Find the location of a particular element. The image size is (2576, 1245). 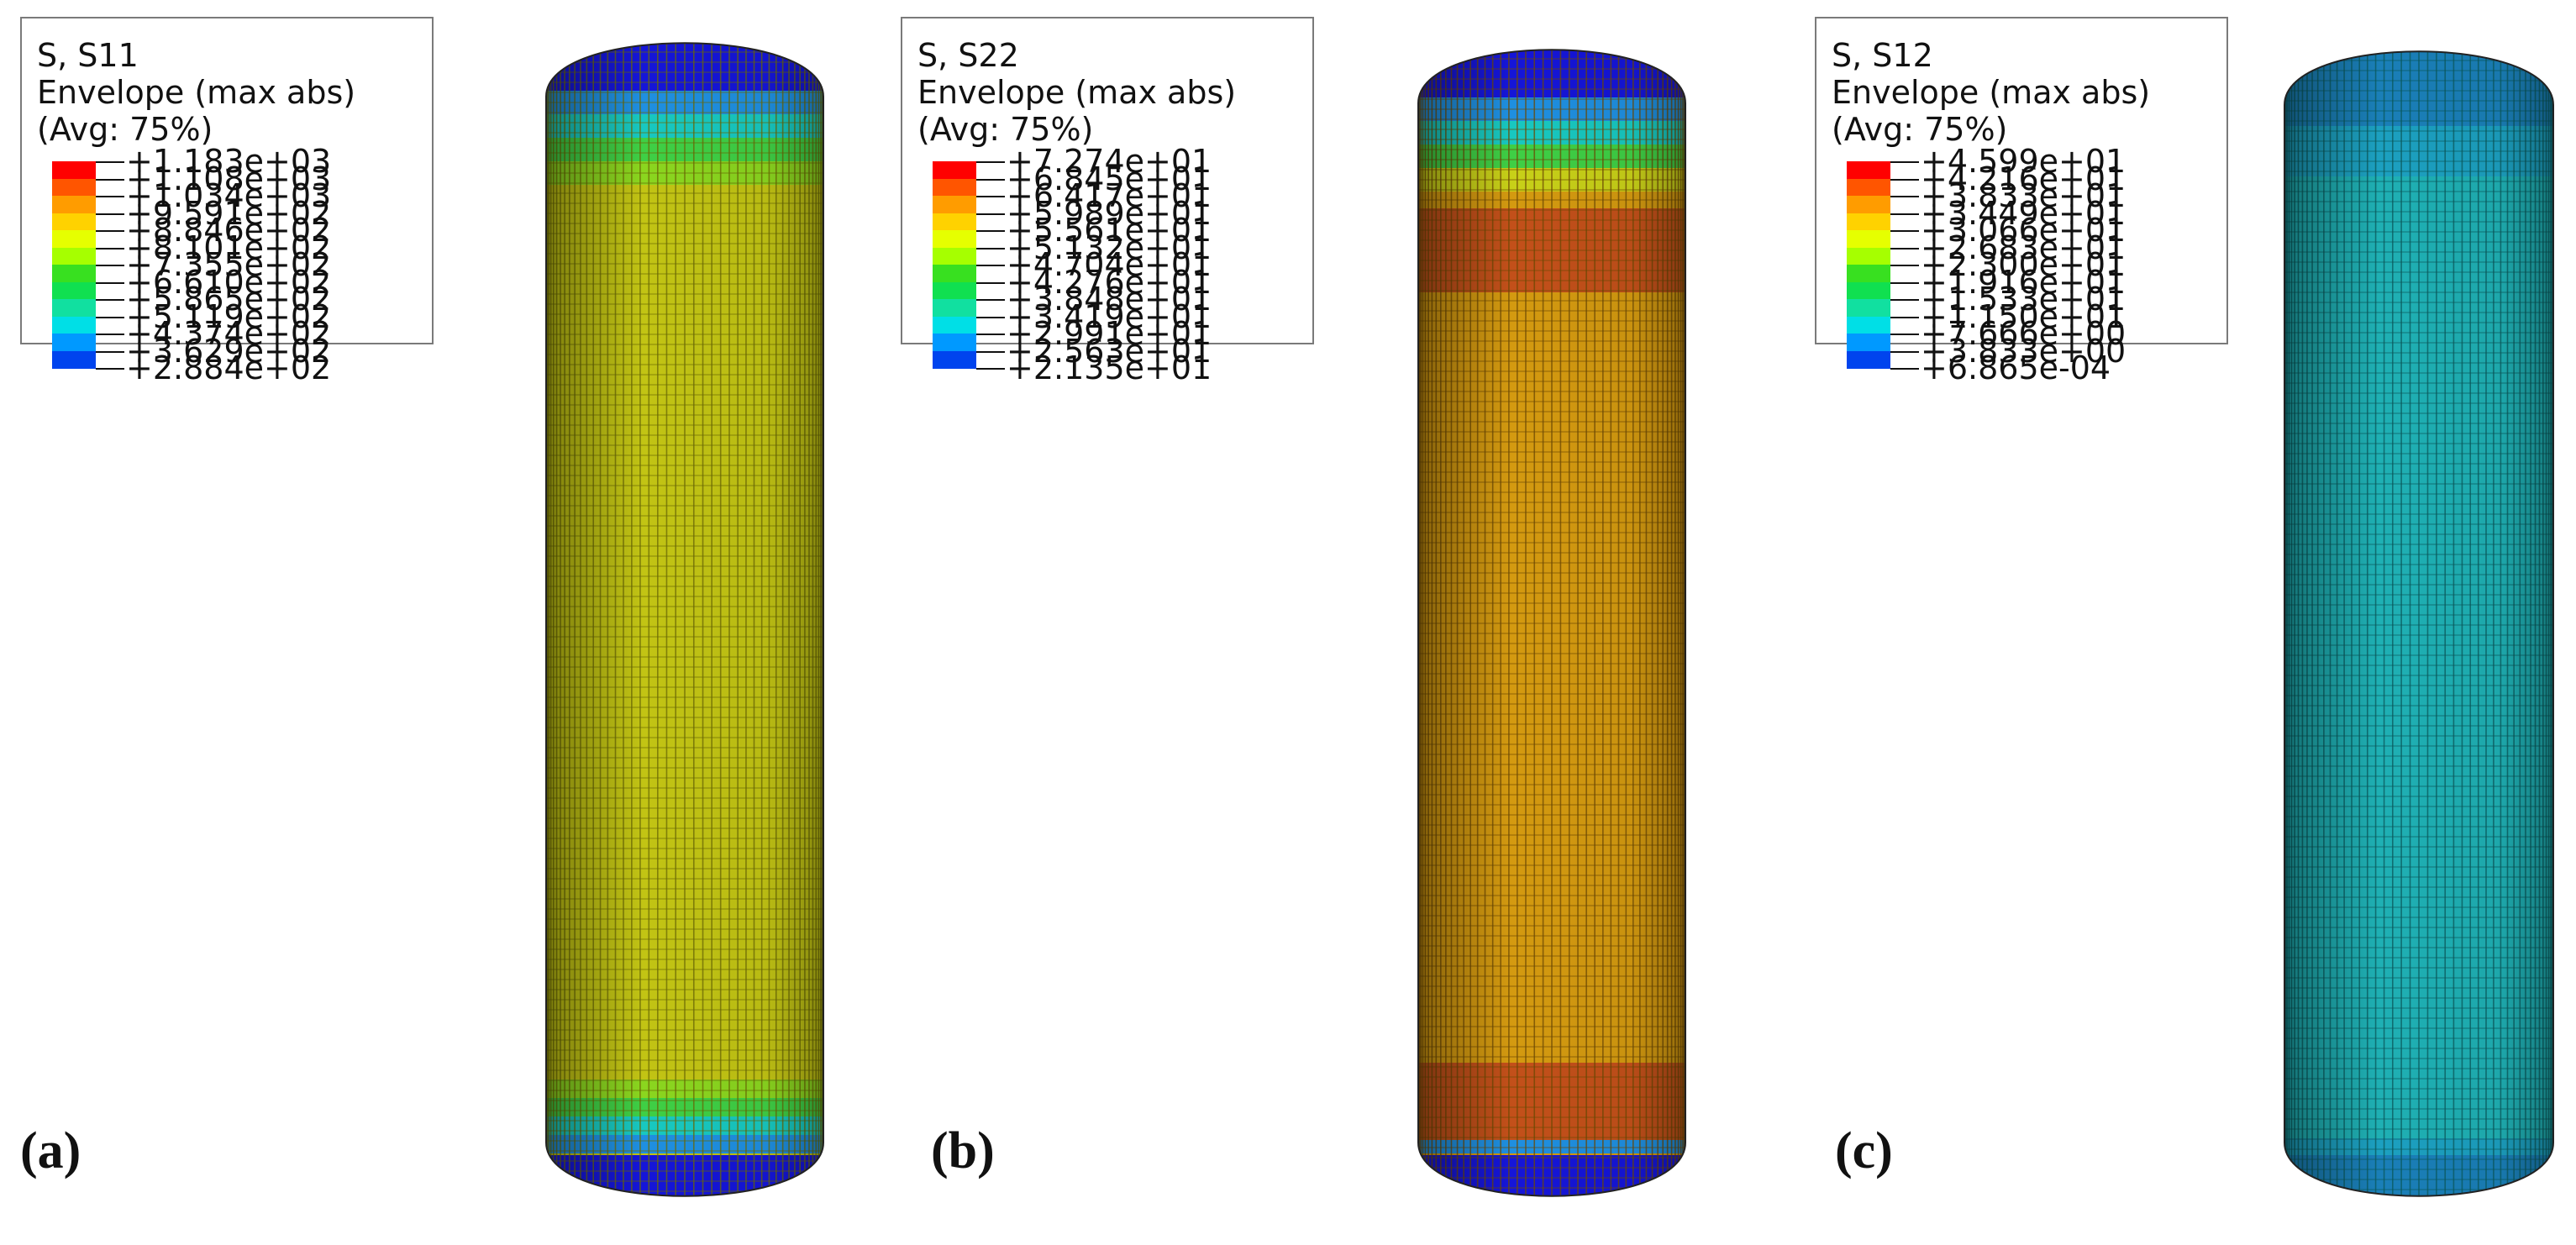

legend-value: +1.150e+01 is located at coordinates (2024, 316).